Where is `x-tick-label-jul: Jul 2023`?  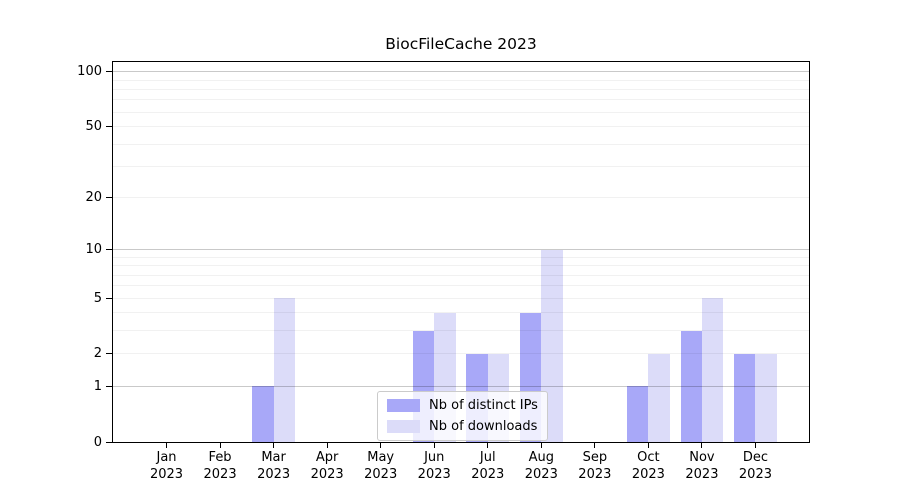 x-tick-label-jul: Jul 2023 is located at coordinates (488, 466).